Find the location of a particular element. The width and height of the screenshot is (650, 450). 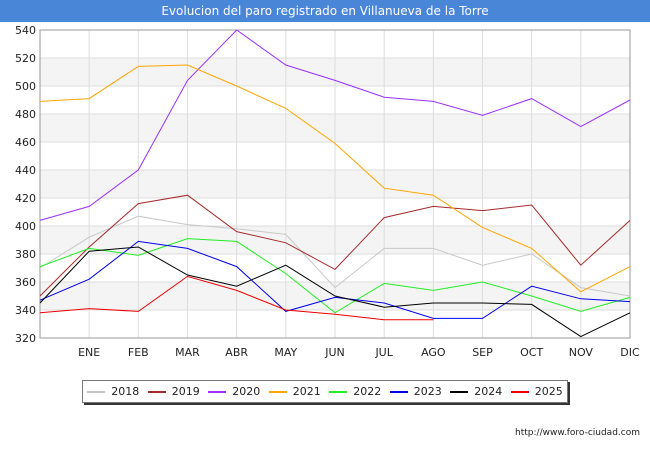

y-tick-label: 320 is located at coordinates (25, 338).